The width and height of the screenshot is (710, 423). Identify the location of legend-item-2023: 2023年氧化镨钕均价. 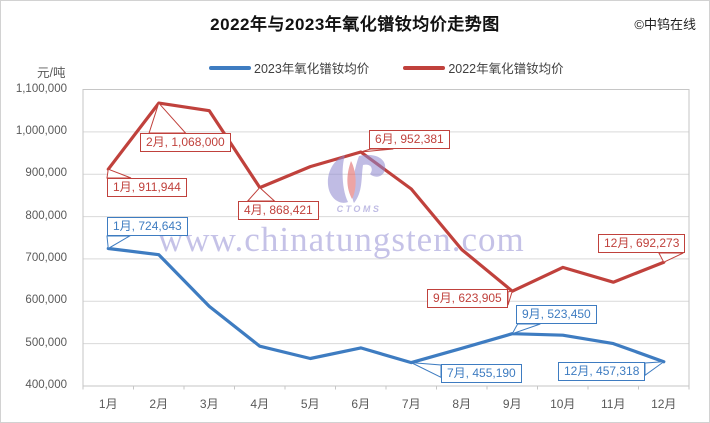
(289, 67).